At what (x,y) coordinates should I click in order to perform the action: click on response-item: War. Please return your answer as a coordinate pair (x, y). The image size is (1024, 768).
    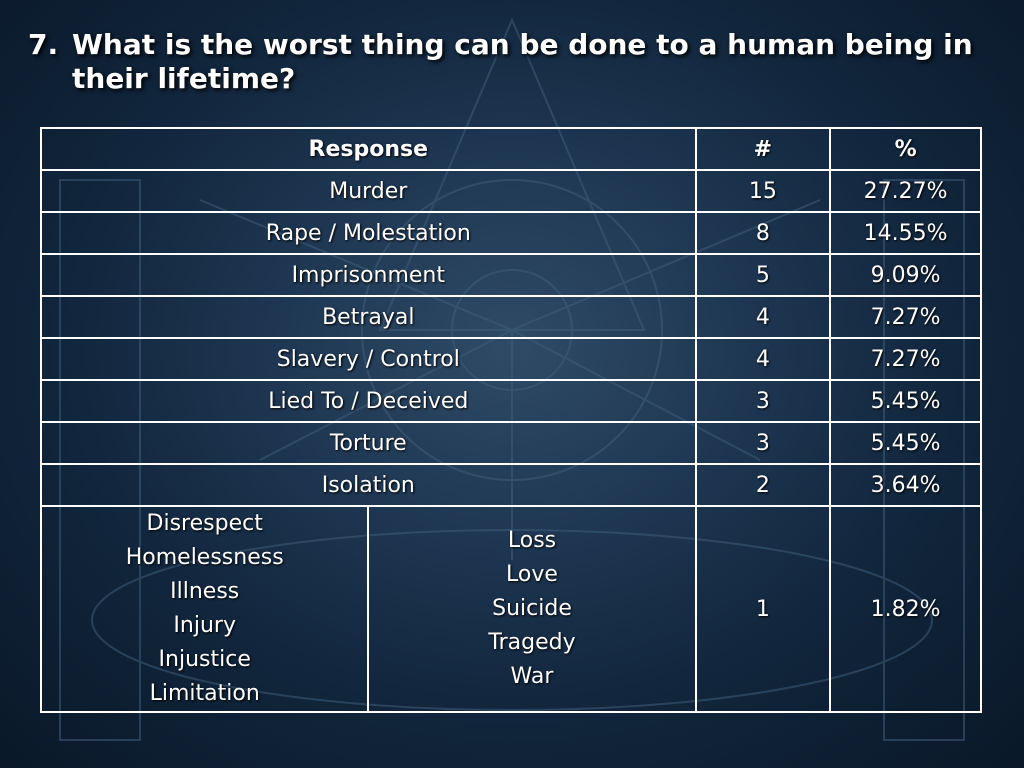
    Looking at the image, I should click on (532, 676).